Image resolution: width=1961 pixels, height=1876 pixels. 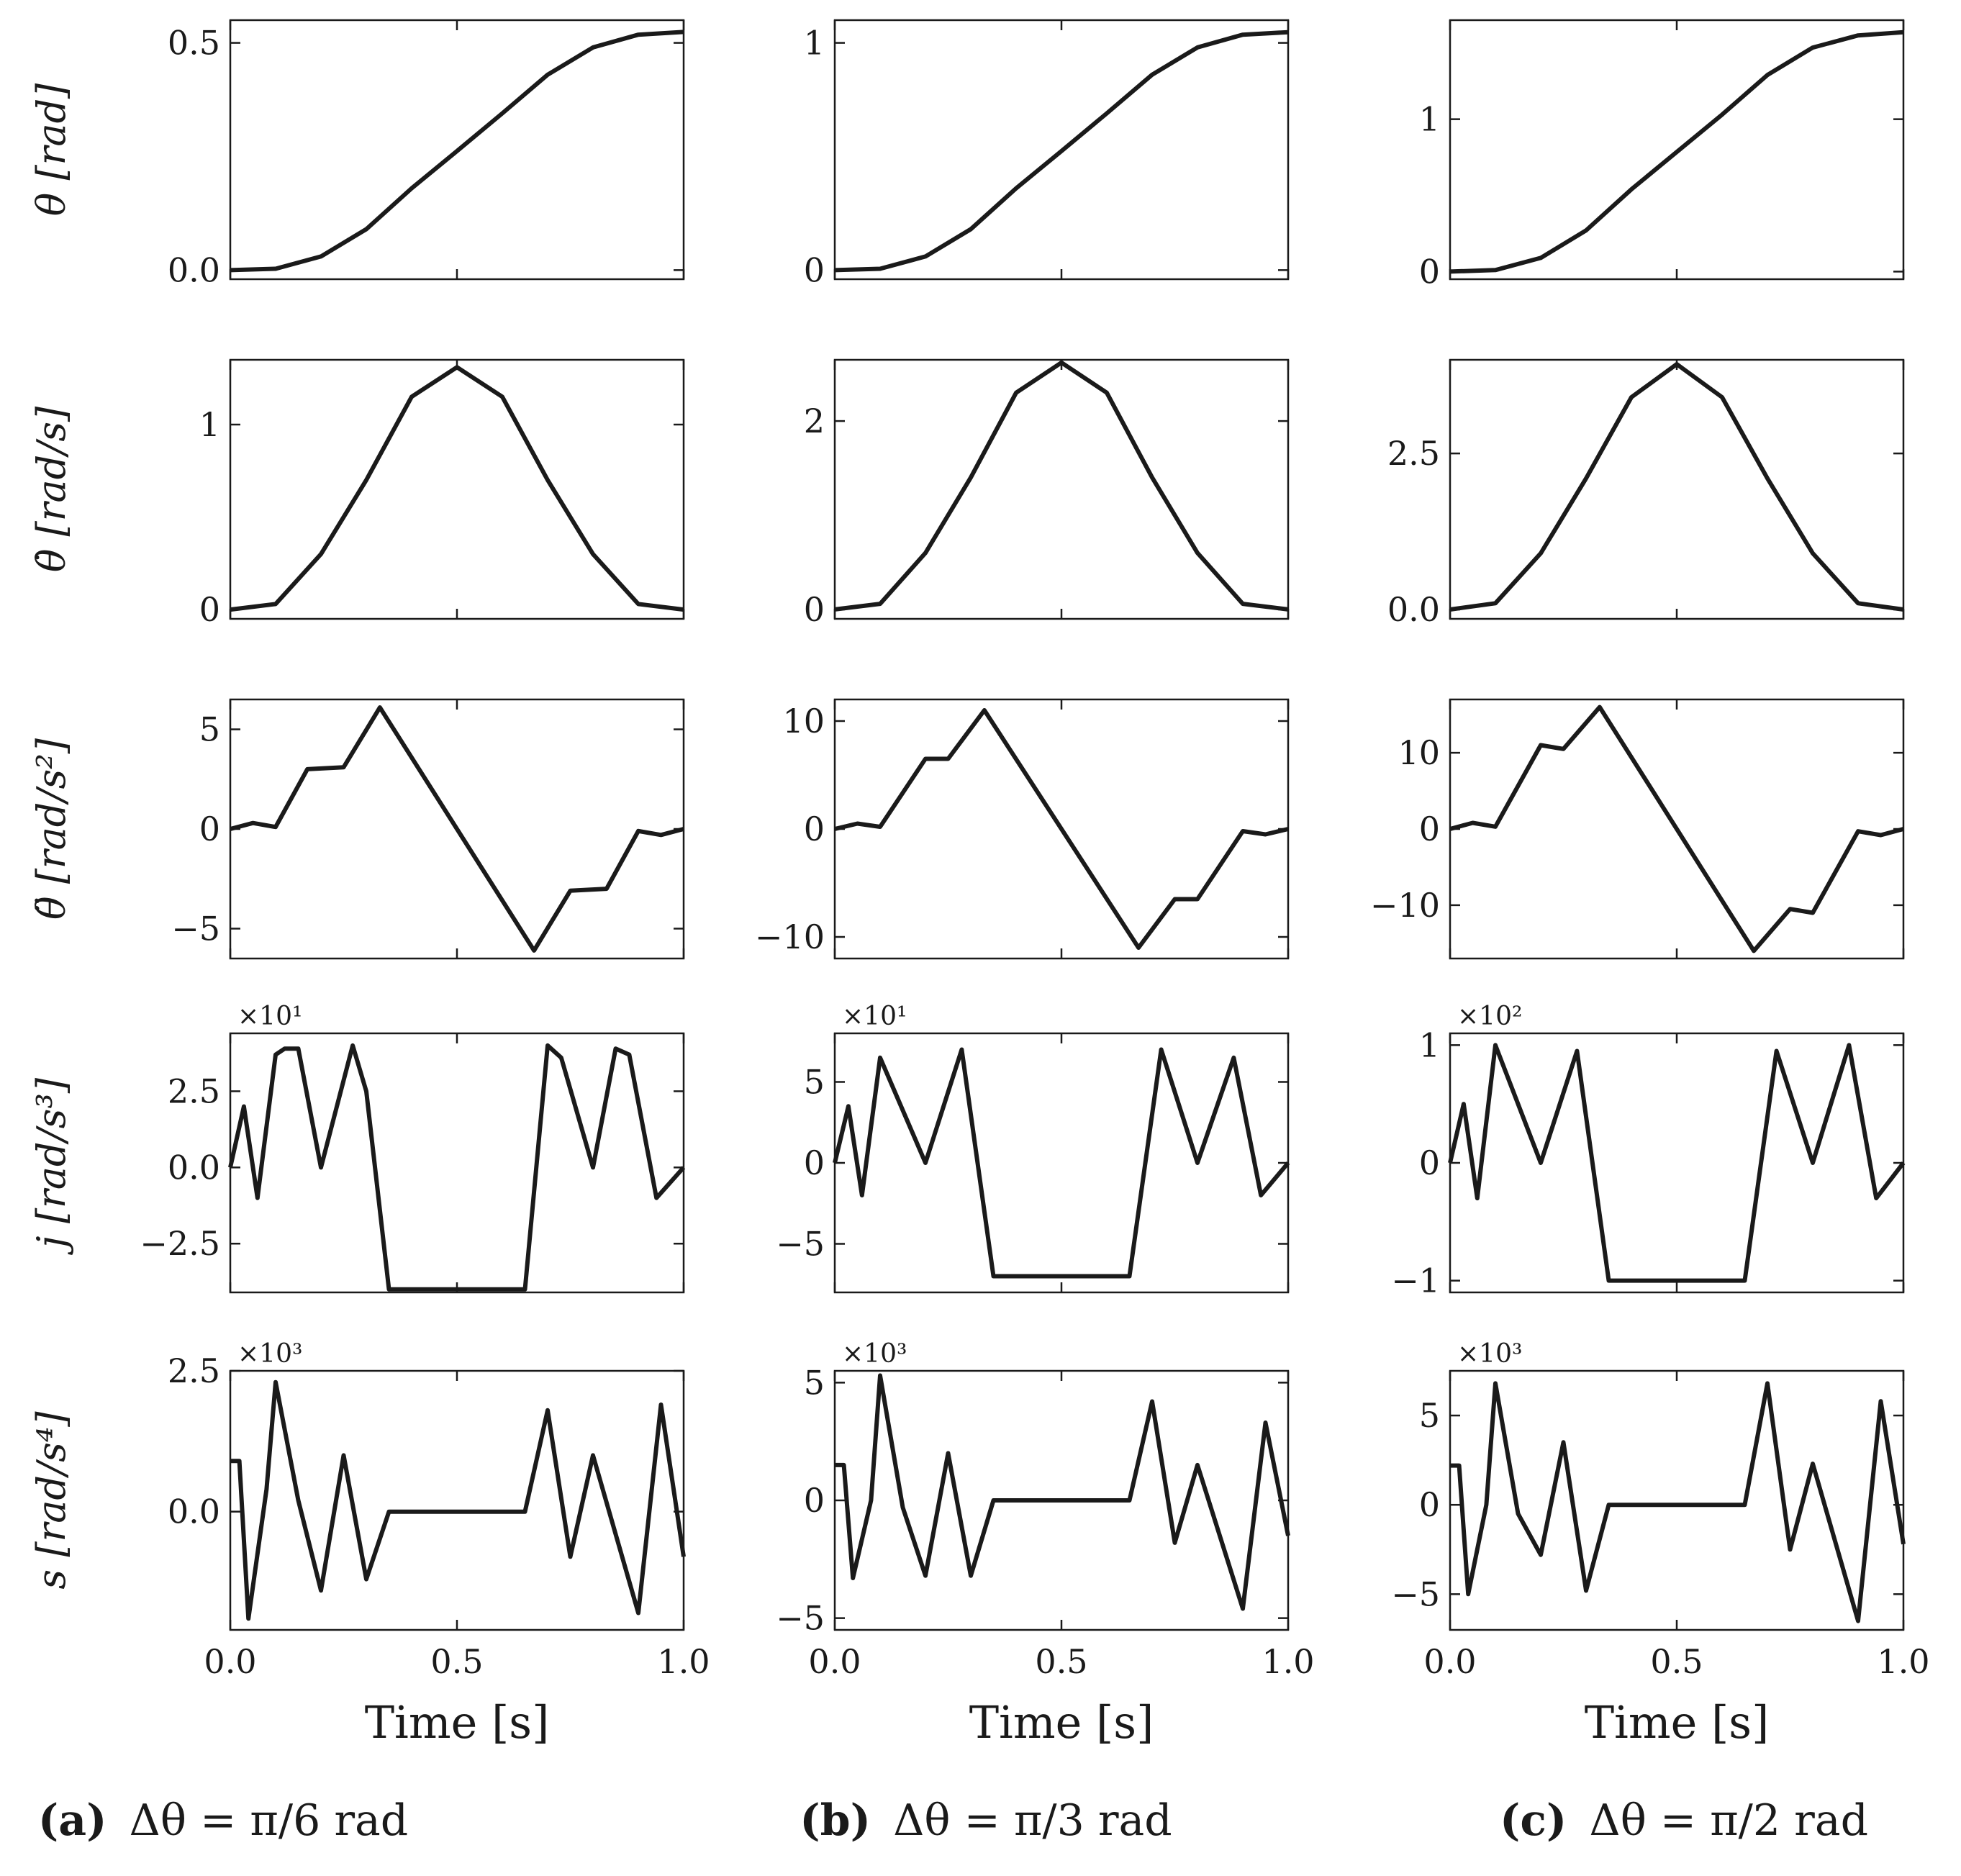 I want to click on caption-a: (a) Δθ = π/6 rad, so click(x=223, y=1820).